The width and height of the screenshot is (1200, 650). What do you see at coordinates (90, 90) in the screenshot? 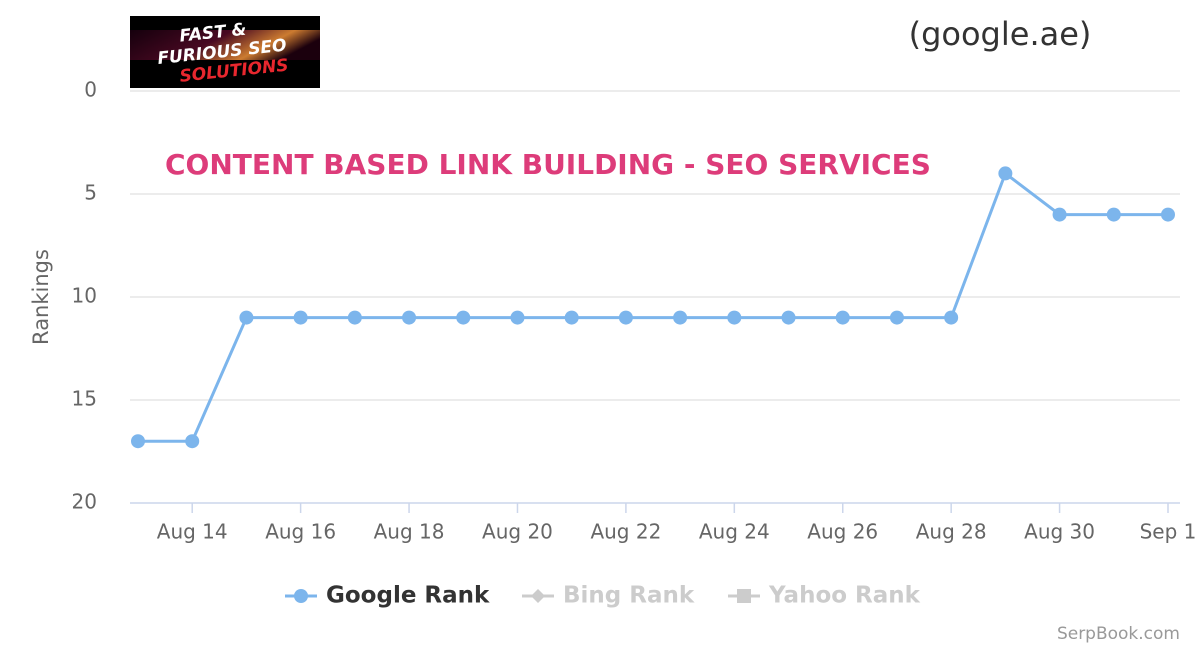
I see `y-tick-label: 0` at bounding box center [90, 90].